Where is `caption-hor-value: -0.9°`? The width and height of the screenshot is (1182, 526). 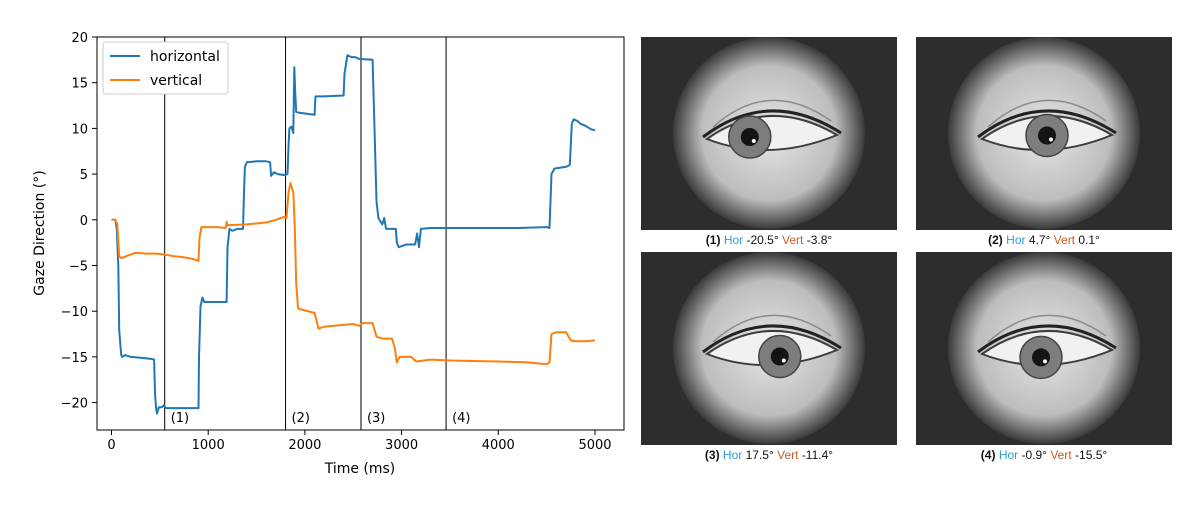 caption-hor-value: -0.9° is located at coordinates (1034, 455).